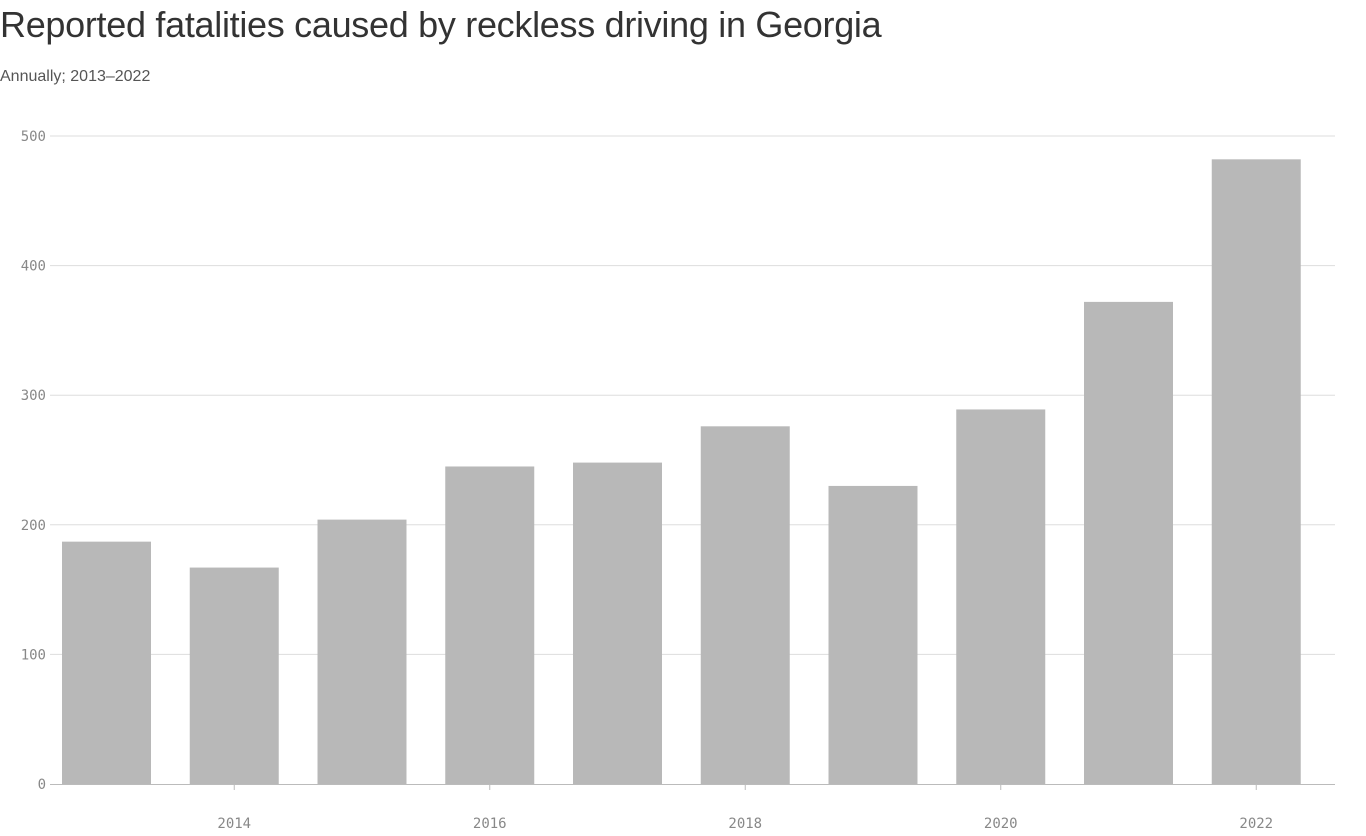 This screenshot has height=836, width=1366. What do you see at coordinates (873, 634) in the screenshot?
I see `bar-2019` at bounding box center [873, 634].